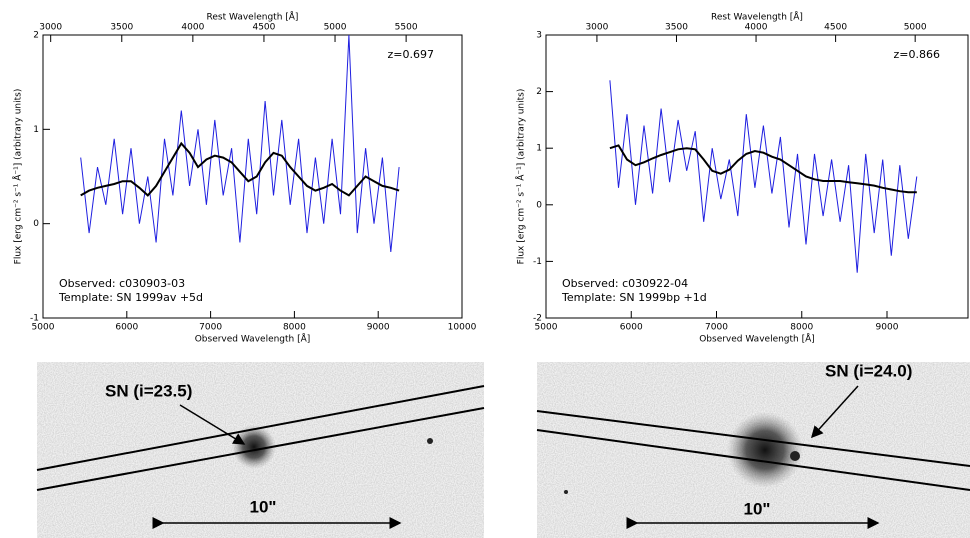 This screenshot has width=970, height=538. What do you see at coordinates (462, 328) in the screenshot?
I see `x-tick-label: 10000` at bounding box center [462, 328].